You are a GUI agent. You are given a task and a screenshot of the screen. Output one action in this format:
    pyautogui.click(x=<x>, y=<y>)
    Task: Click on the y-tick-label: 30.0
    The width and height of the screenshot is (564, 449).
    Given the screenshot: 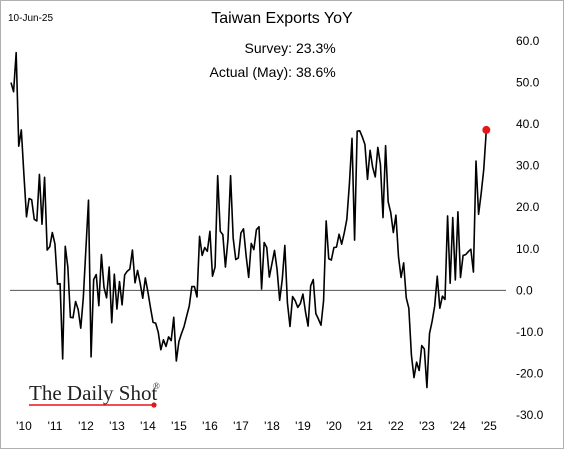 What is the action you would take?
    pyautogui.click(x=528, y=166)
    